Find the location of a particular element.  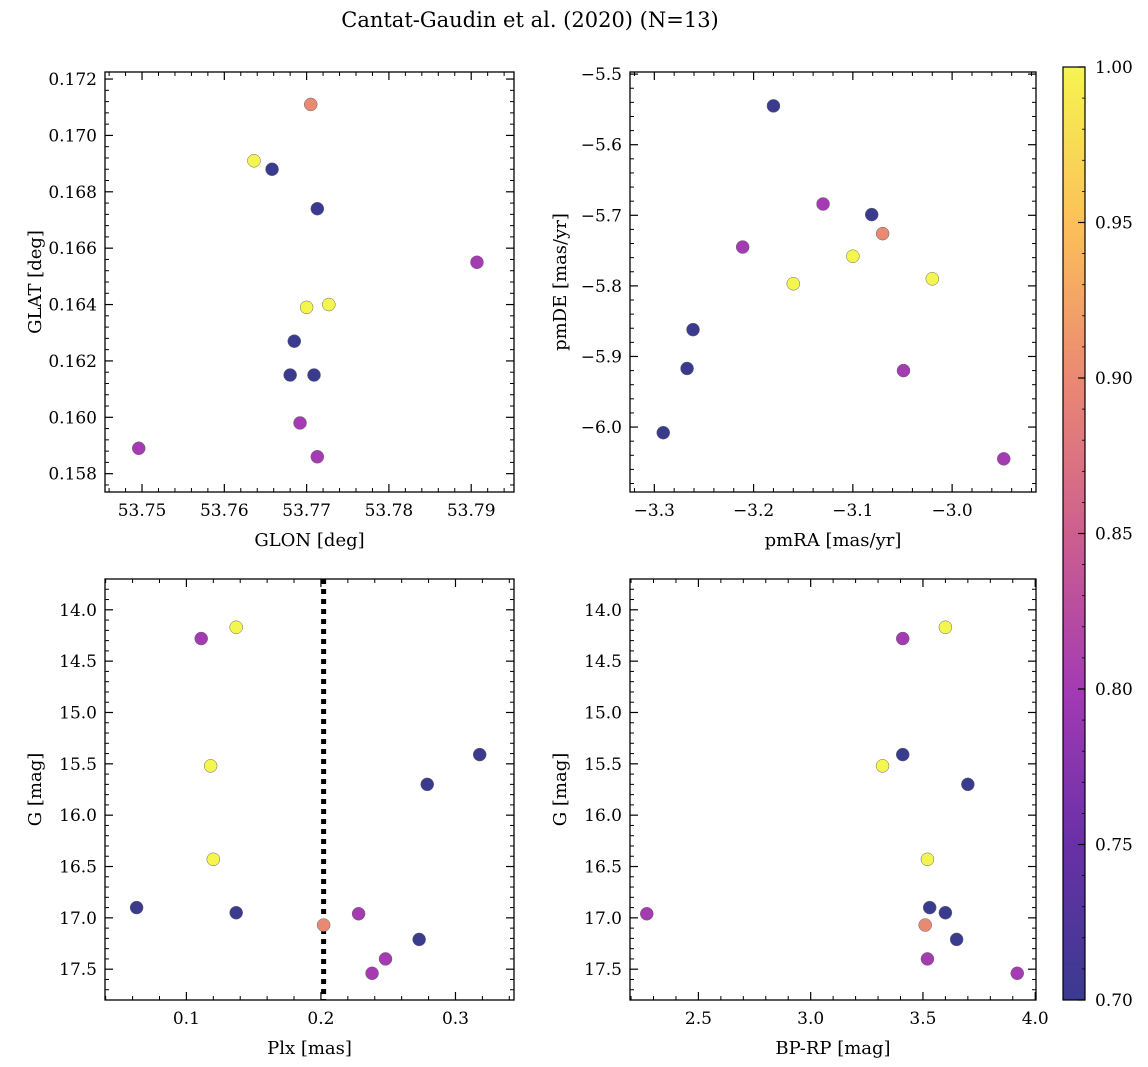

x-tick-label: 0.1 is located at coordinates (186, 1019).